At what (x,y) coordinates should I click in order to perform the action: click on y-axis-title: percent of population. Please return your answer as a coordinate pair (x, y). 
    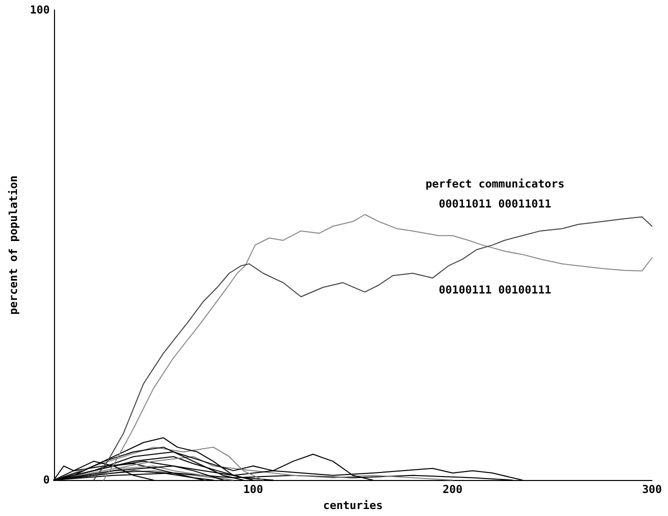
    Looking at the image, I should click on (13, 245).